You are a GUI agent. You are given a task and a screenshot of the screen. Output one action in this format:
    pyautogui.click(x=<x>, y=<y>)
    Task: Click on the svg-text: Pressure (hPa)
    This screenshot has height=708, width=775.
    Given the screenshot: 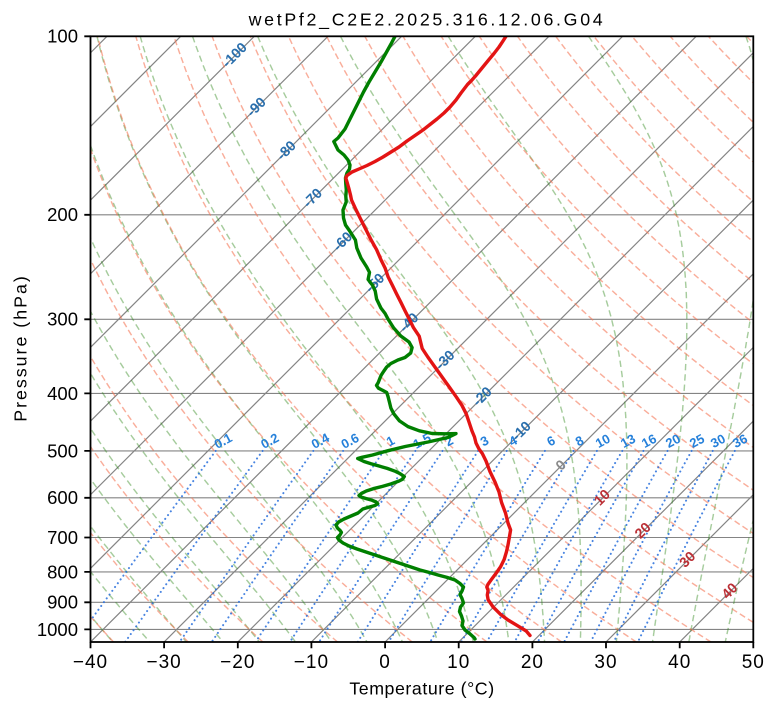 What is the action you would take?
    pyautogui.click(x=21, y=348)
    